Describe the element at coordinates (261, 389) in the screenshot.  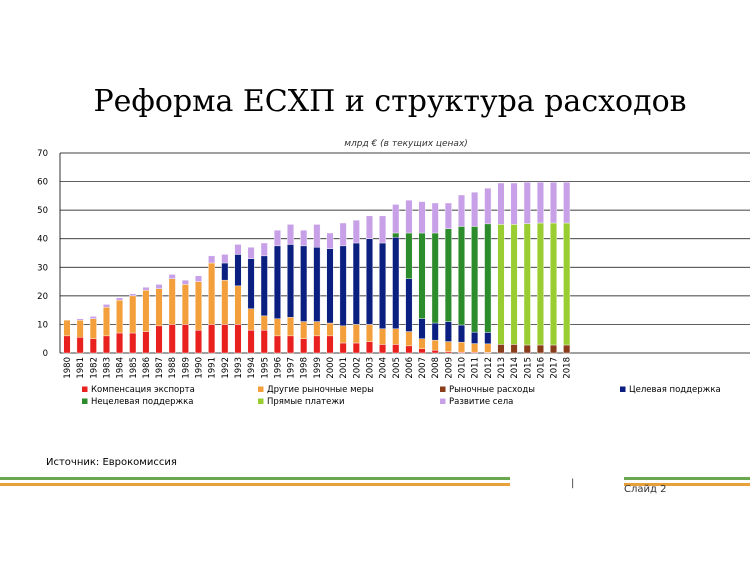
I see `legend-swatch-other_market` at that location.